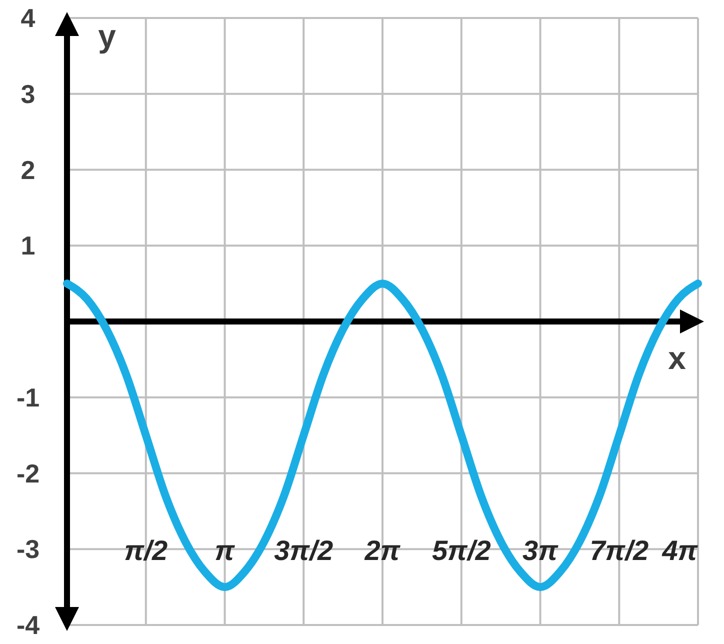 The width and height of the screenshot is (724, 644). What do you see at coordinates (680, 550) in the screenshot?
I see `x-tick-label: 4π` at bounding box center [680, 550].